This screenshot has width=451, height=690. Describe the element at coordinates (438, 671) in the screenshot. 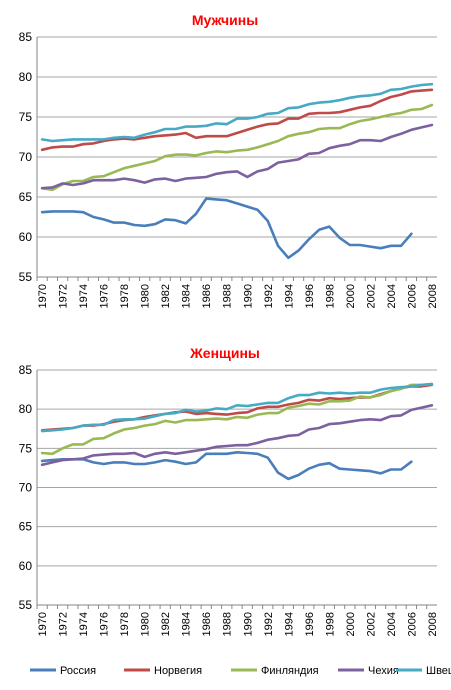

I see `legend-label: Швеция` at that location.